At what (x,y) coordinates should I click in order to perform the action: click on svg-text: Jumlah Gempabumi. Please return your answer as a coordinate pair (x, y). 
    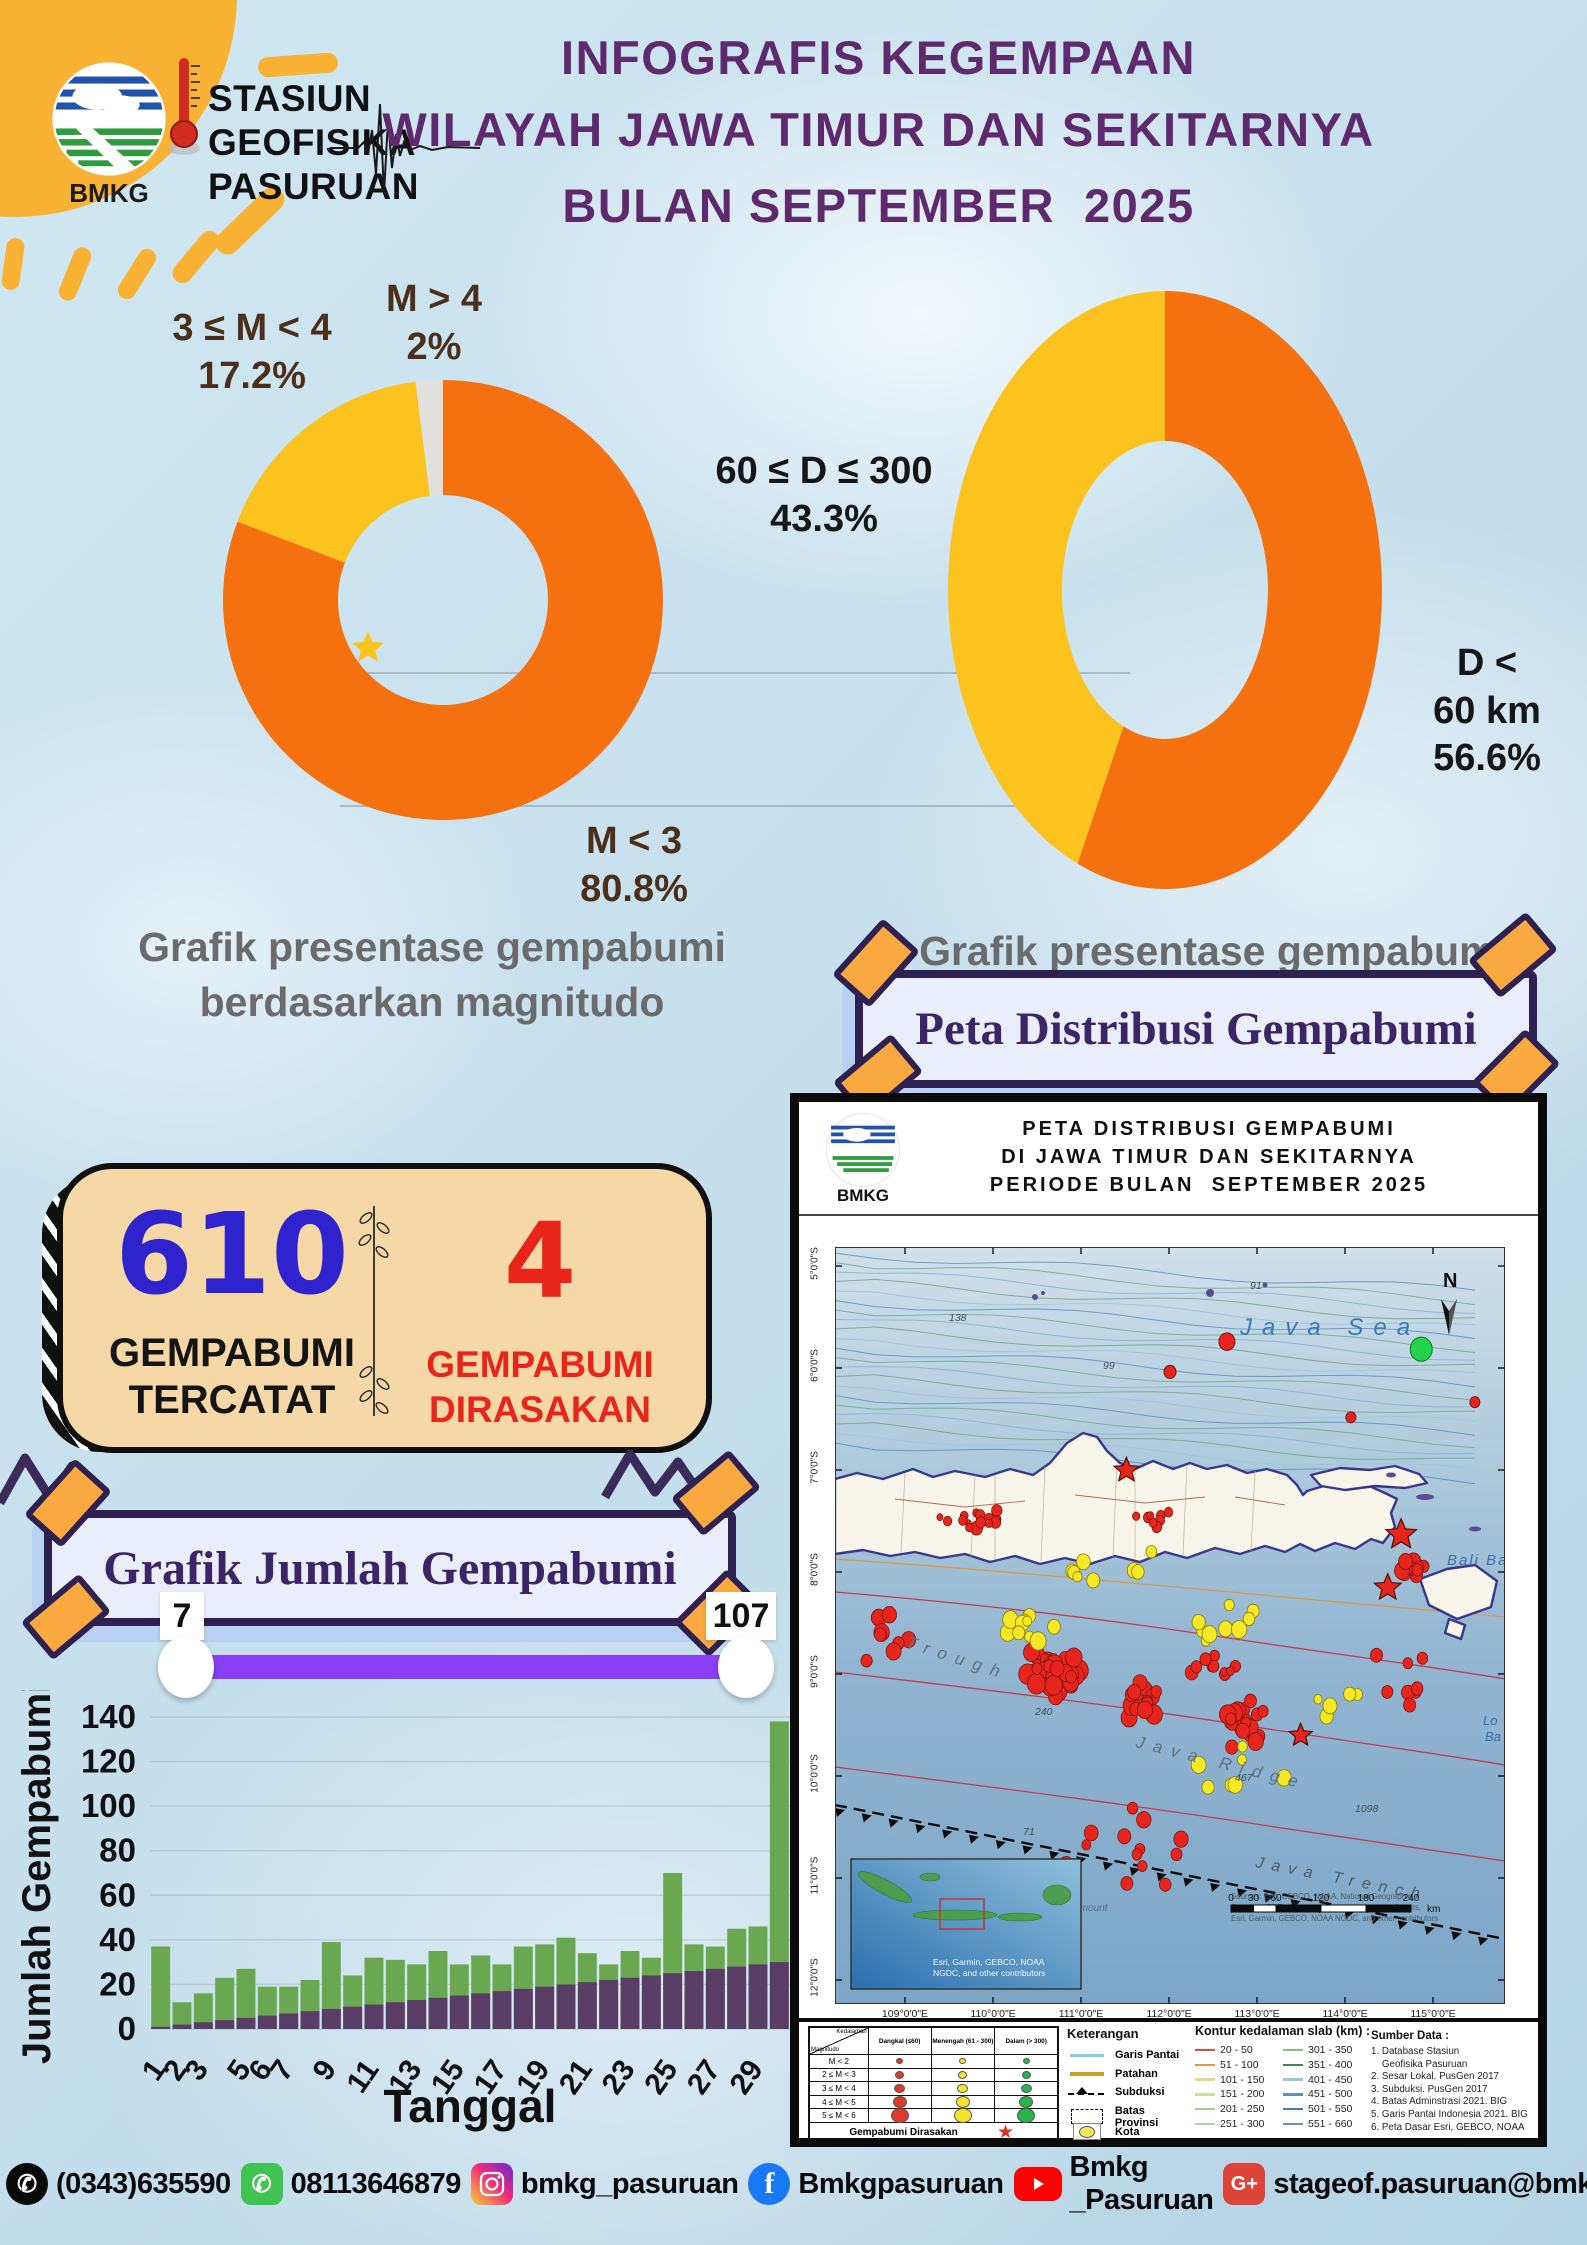
    Looking at the image, I should click on (39, 1877).